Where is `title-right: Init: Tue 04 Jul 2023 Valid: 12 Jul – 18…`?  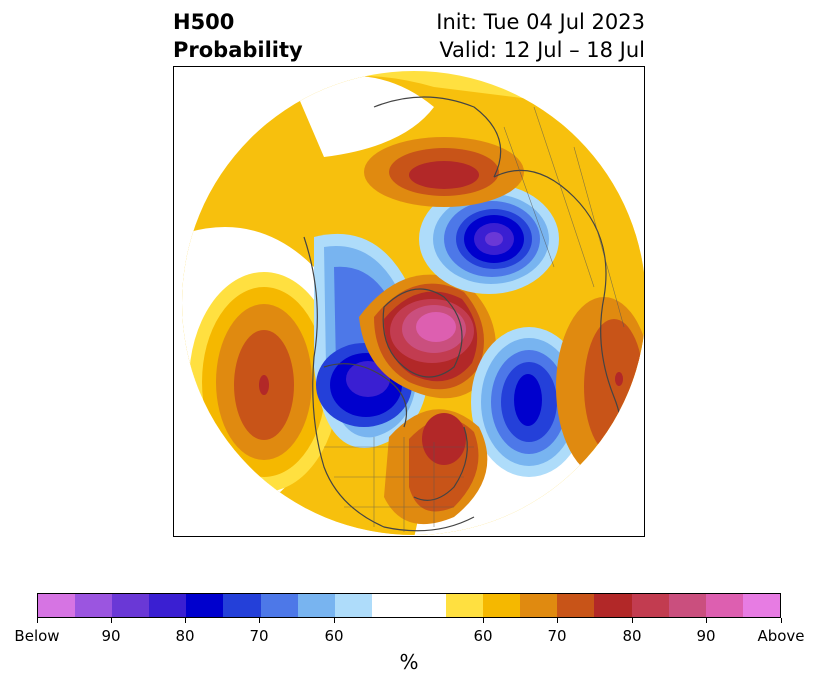
title-right: Init: Tue 04 Jul 2023 Valid: 12 Jul – 18… is located at coordinates (540, 36).